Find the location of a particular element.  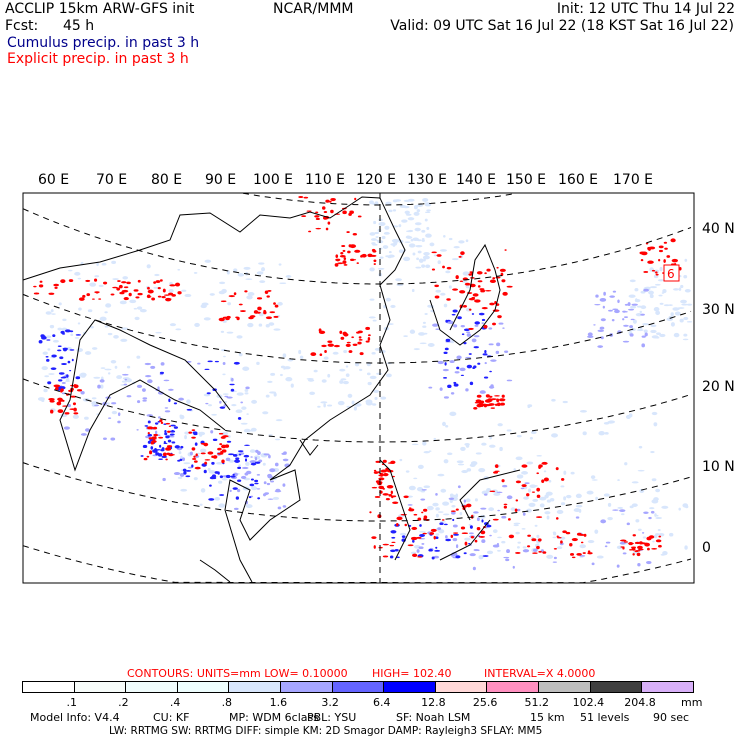

high-marker-label: 6 is located at coordinates (671, 274).